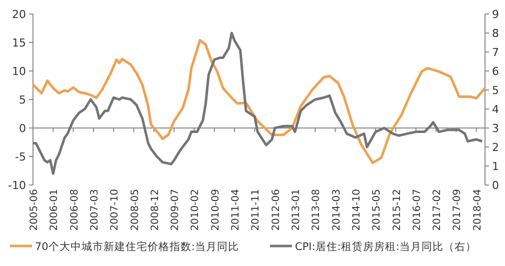 This screenshot has height=266, width=505. Describe the element at coordinates (495, 52) in the screenshot. I see `y2-tick-label: 7` at that location.